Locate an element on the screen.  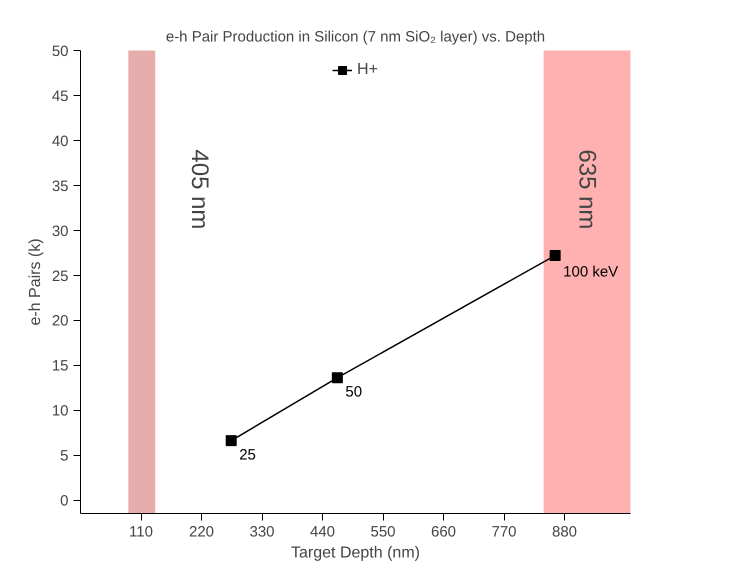
x-tick-label: 110 is located at coordinates (141, 532).